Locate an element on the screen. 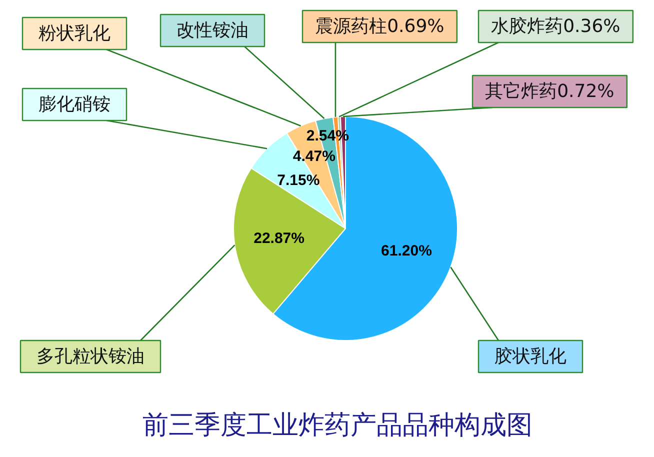  slice-label: 水胶炸药0.36% is located at coordinates (555, 26).